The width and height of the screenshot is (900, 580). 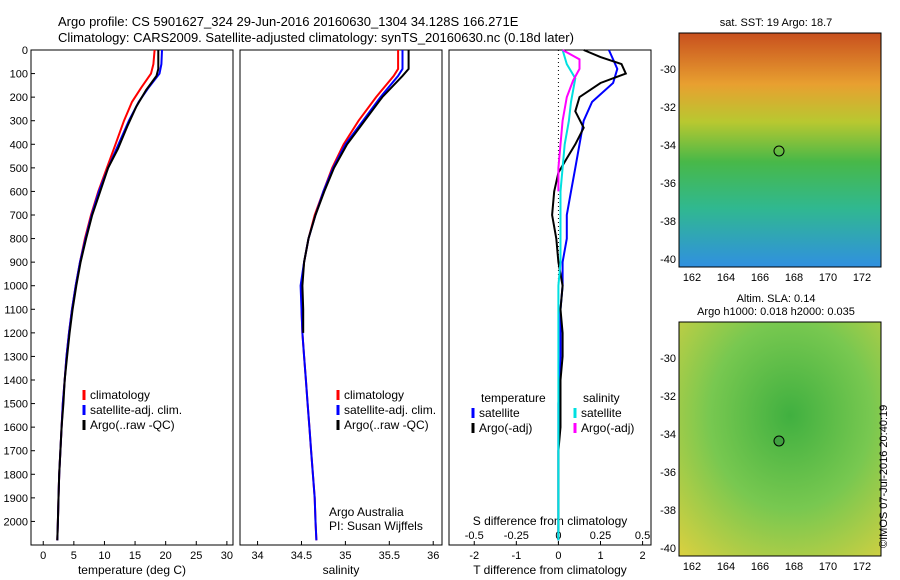 I want to click on y-tick-label: 300, so click(x=19, y=122).